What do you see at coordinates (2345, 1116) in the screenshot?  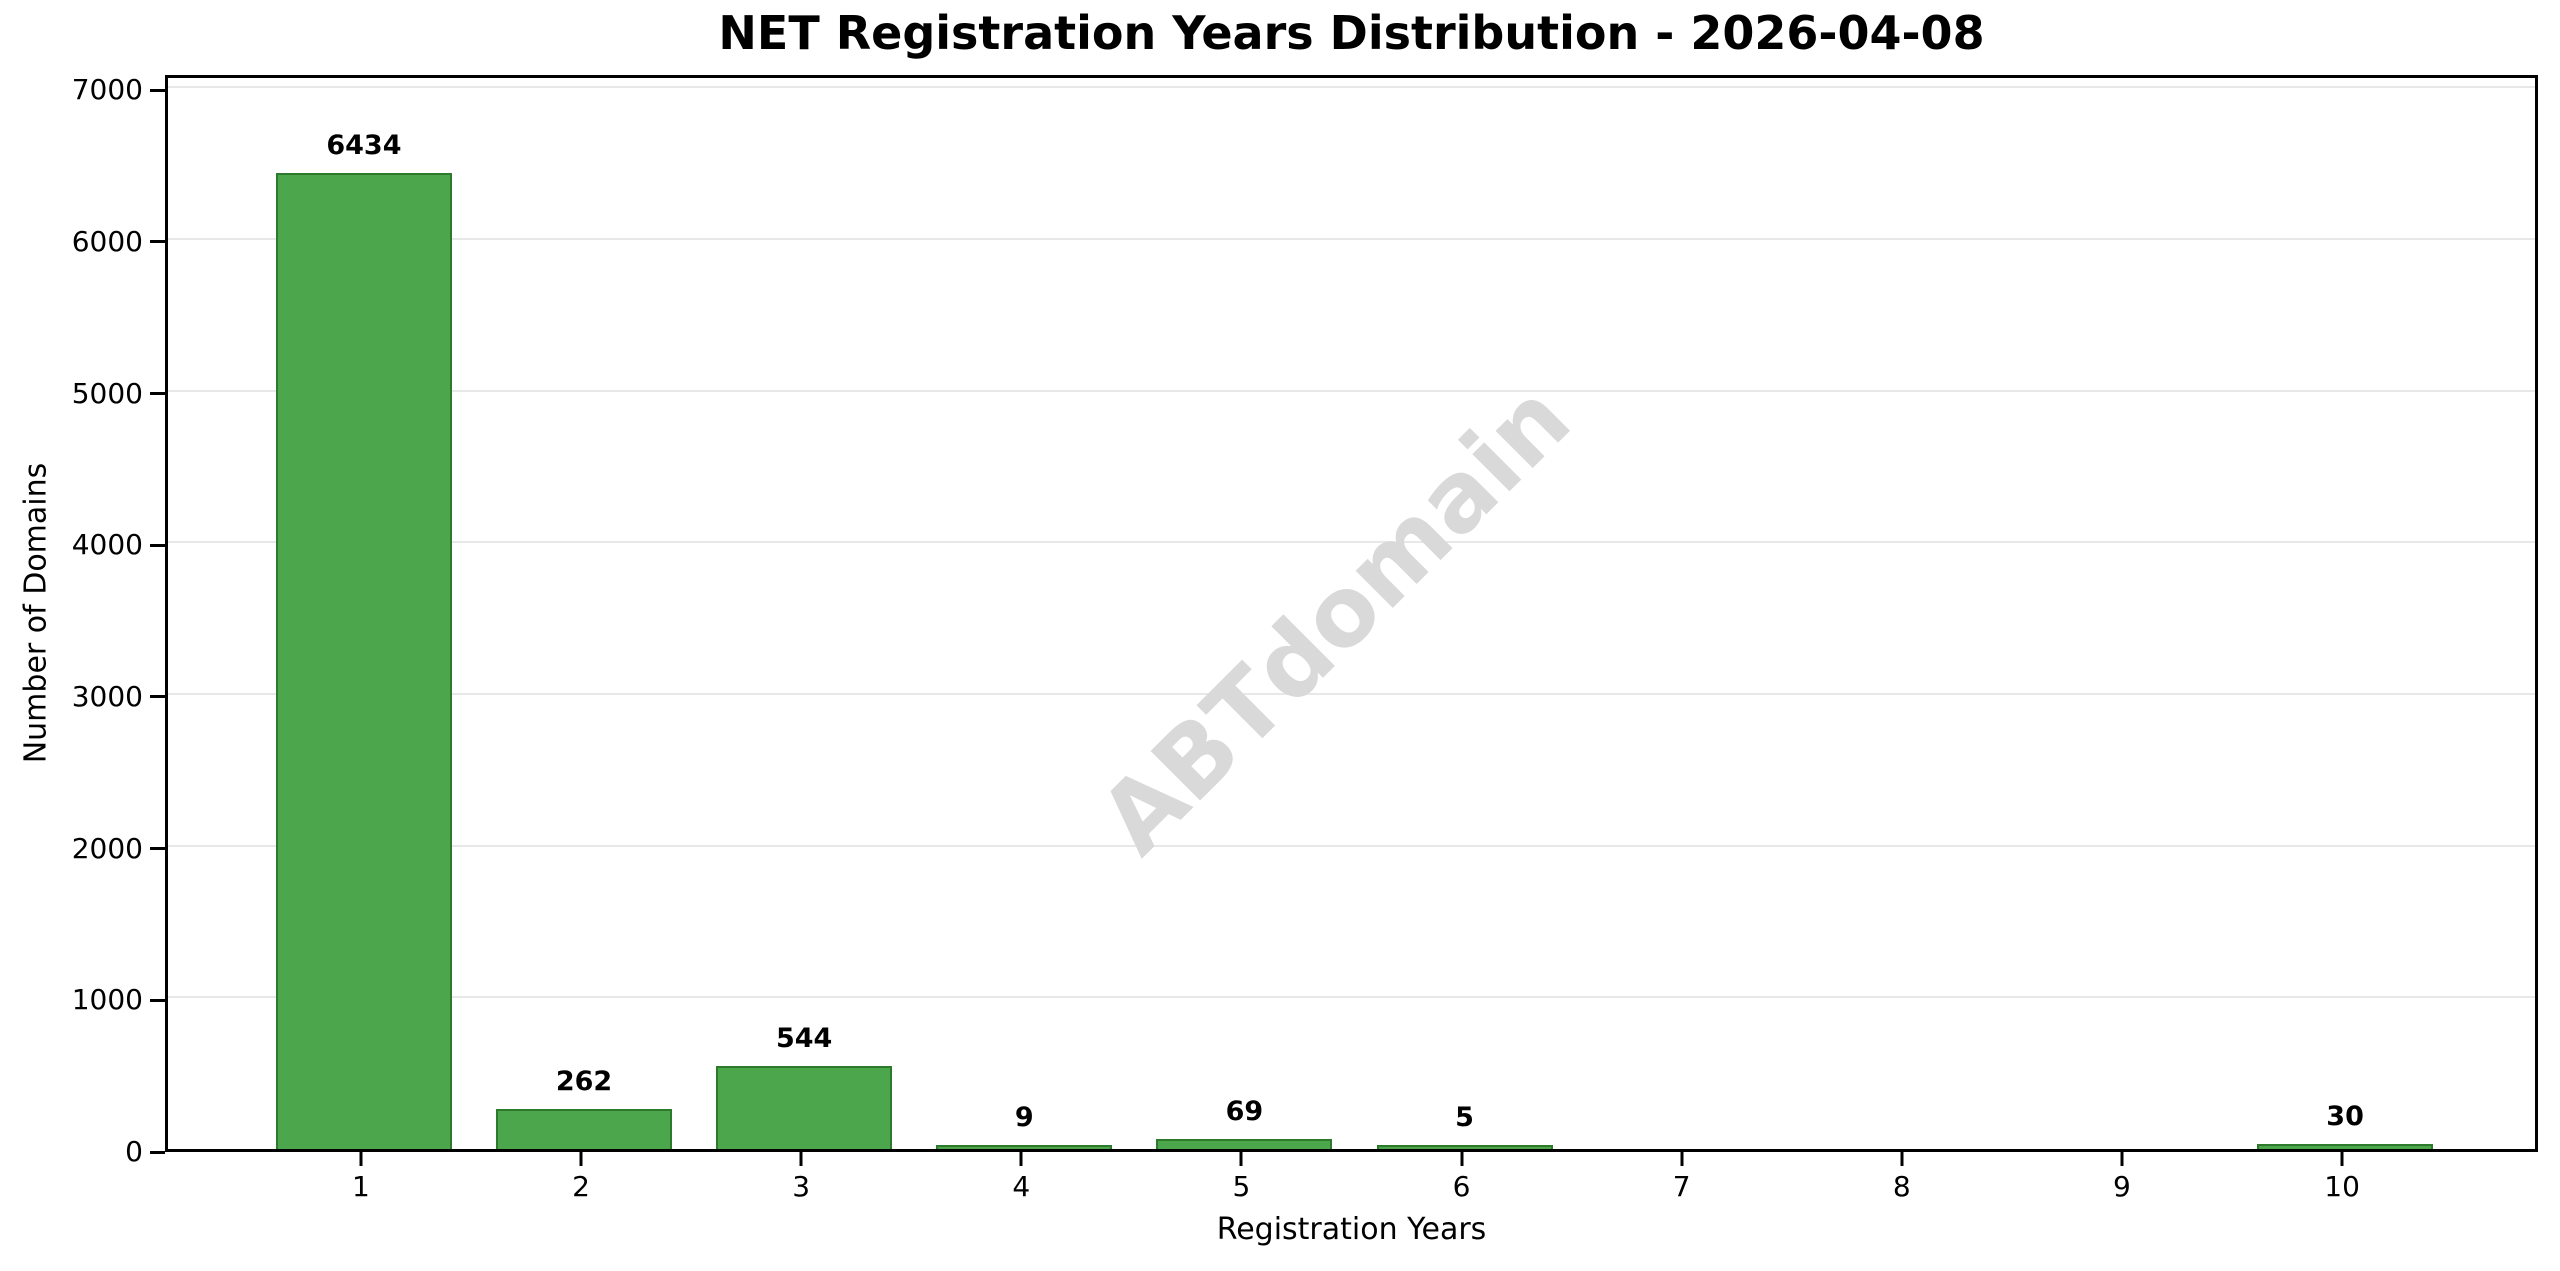 I see `bar-value-label-year-10: 30` at bounding box center [2345, 1116].